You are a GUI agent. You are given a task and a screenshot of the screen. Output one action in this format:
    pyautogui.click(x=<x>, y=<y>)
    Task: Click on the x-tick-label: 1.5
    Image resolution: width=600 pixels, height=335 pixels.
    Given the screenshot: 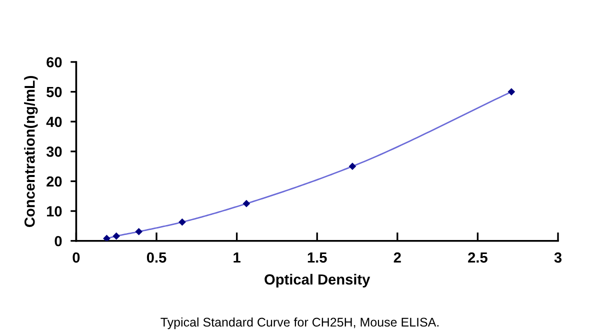 What is the action you would take?
    pyautogui.click(x=317, y=257)
    